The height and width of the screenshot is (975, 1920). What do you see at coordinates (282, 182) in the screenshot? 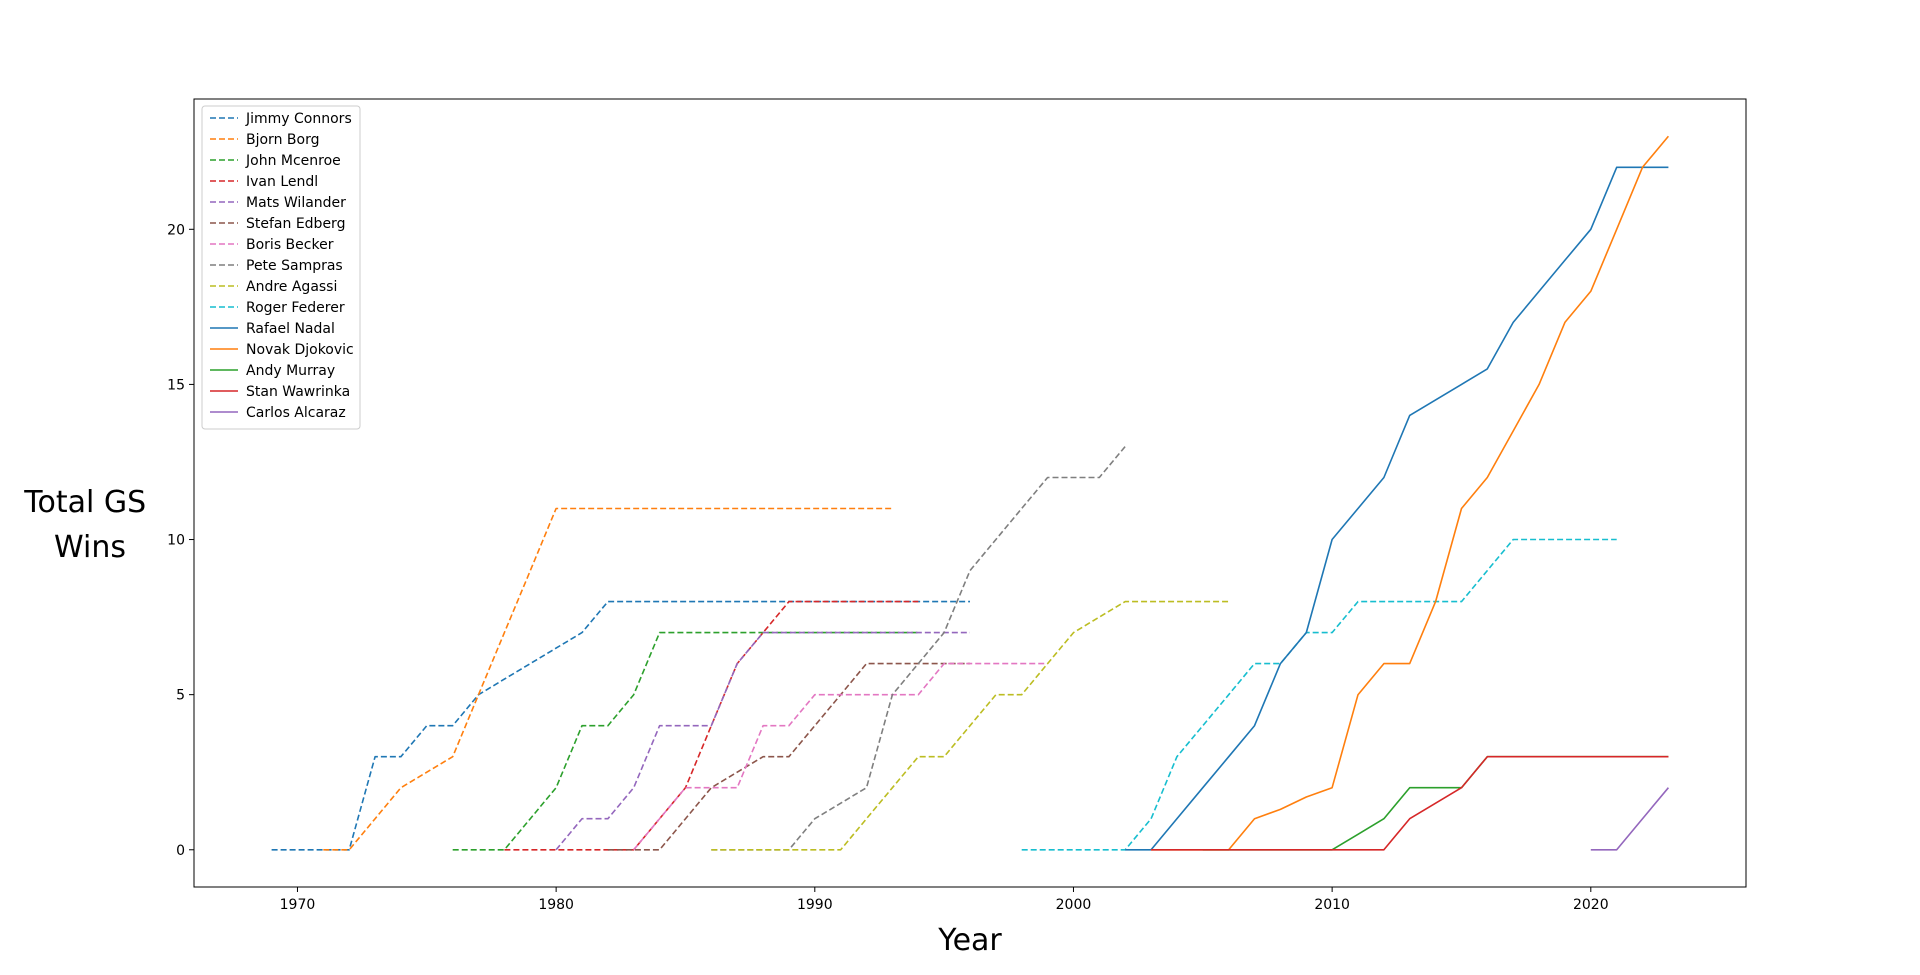
I see `legend-label: Ivan Lendl` at bounding box center [282, 182].